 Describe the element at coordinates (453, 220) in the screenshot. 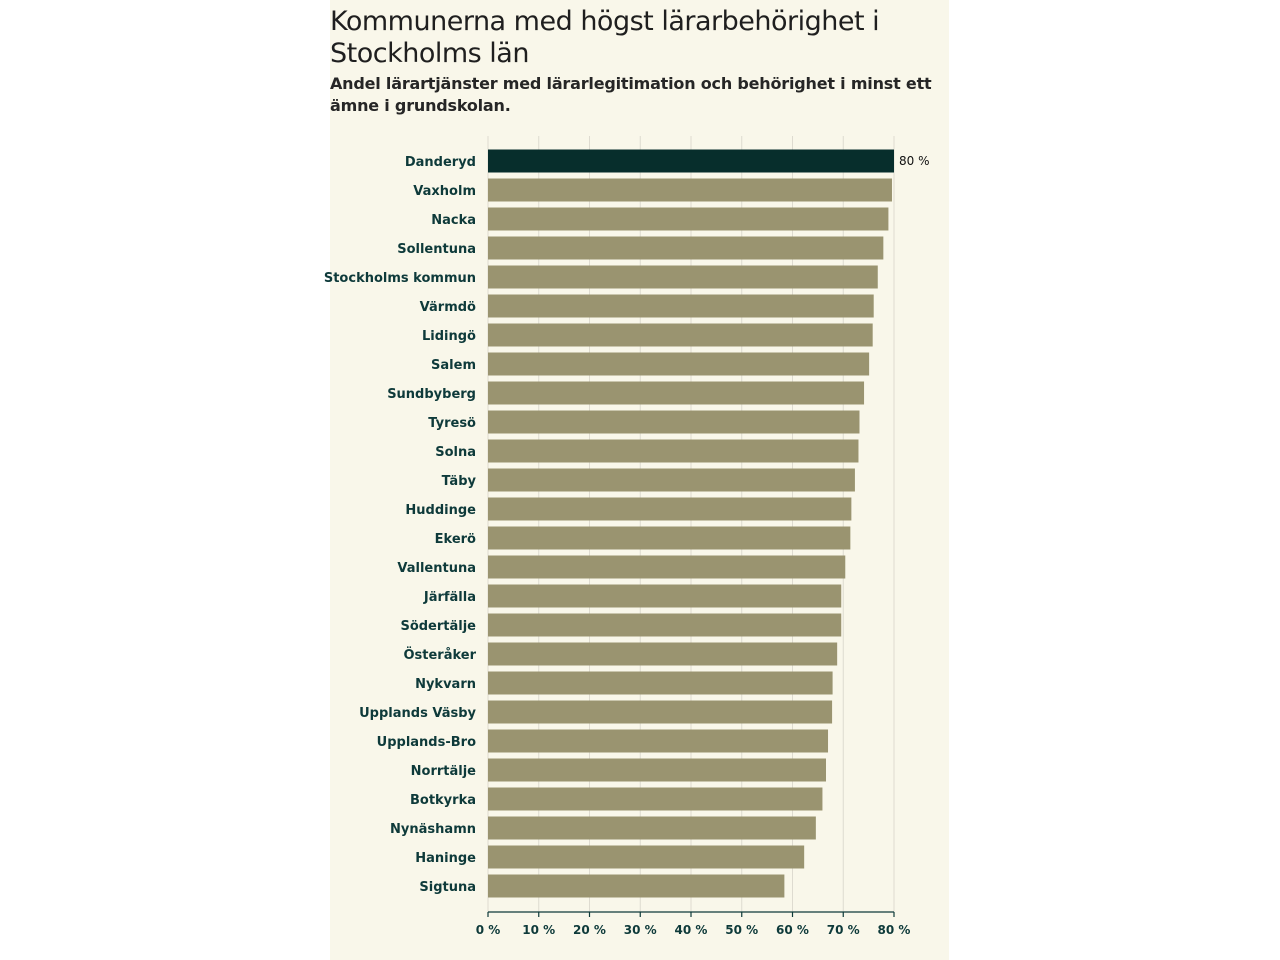

I see `category-label: Nacka` at that location.